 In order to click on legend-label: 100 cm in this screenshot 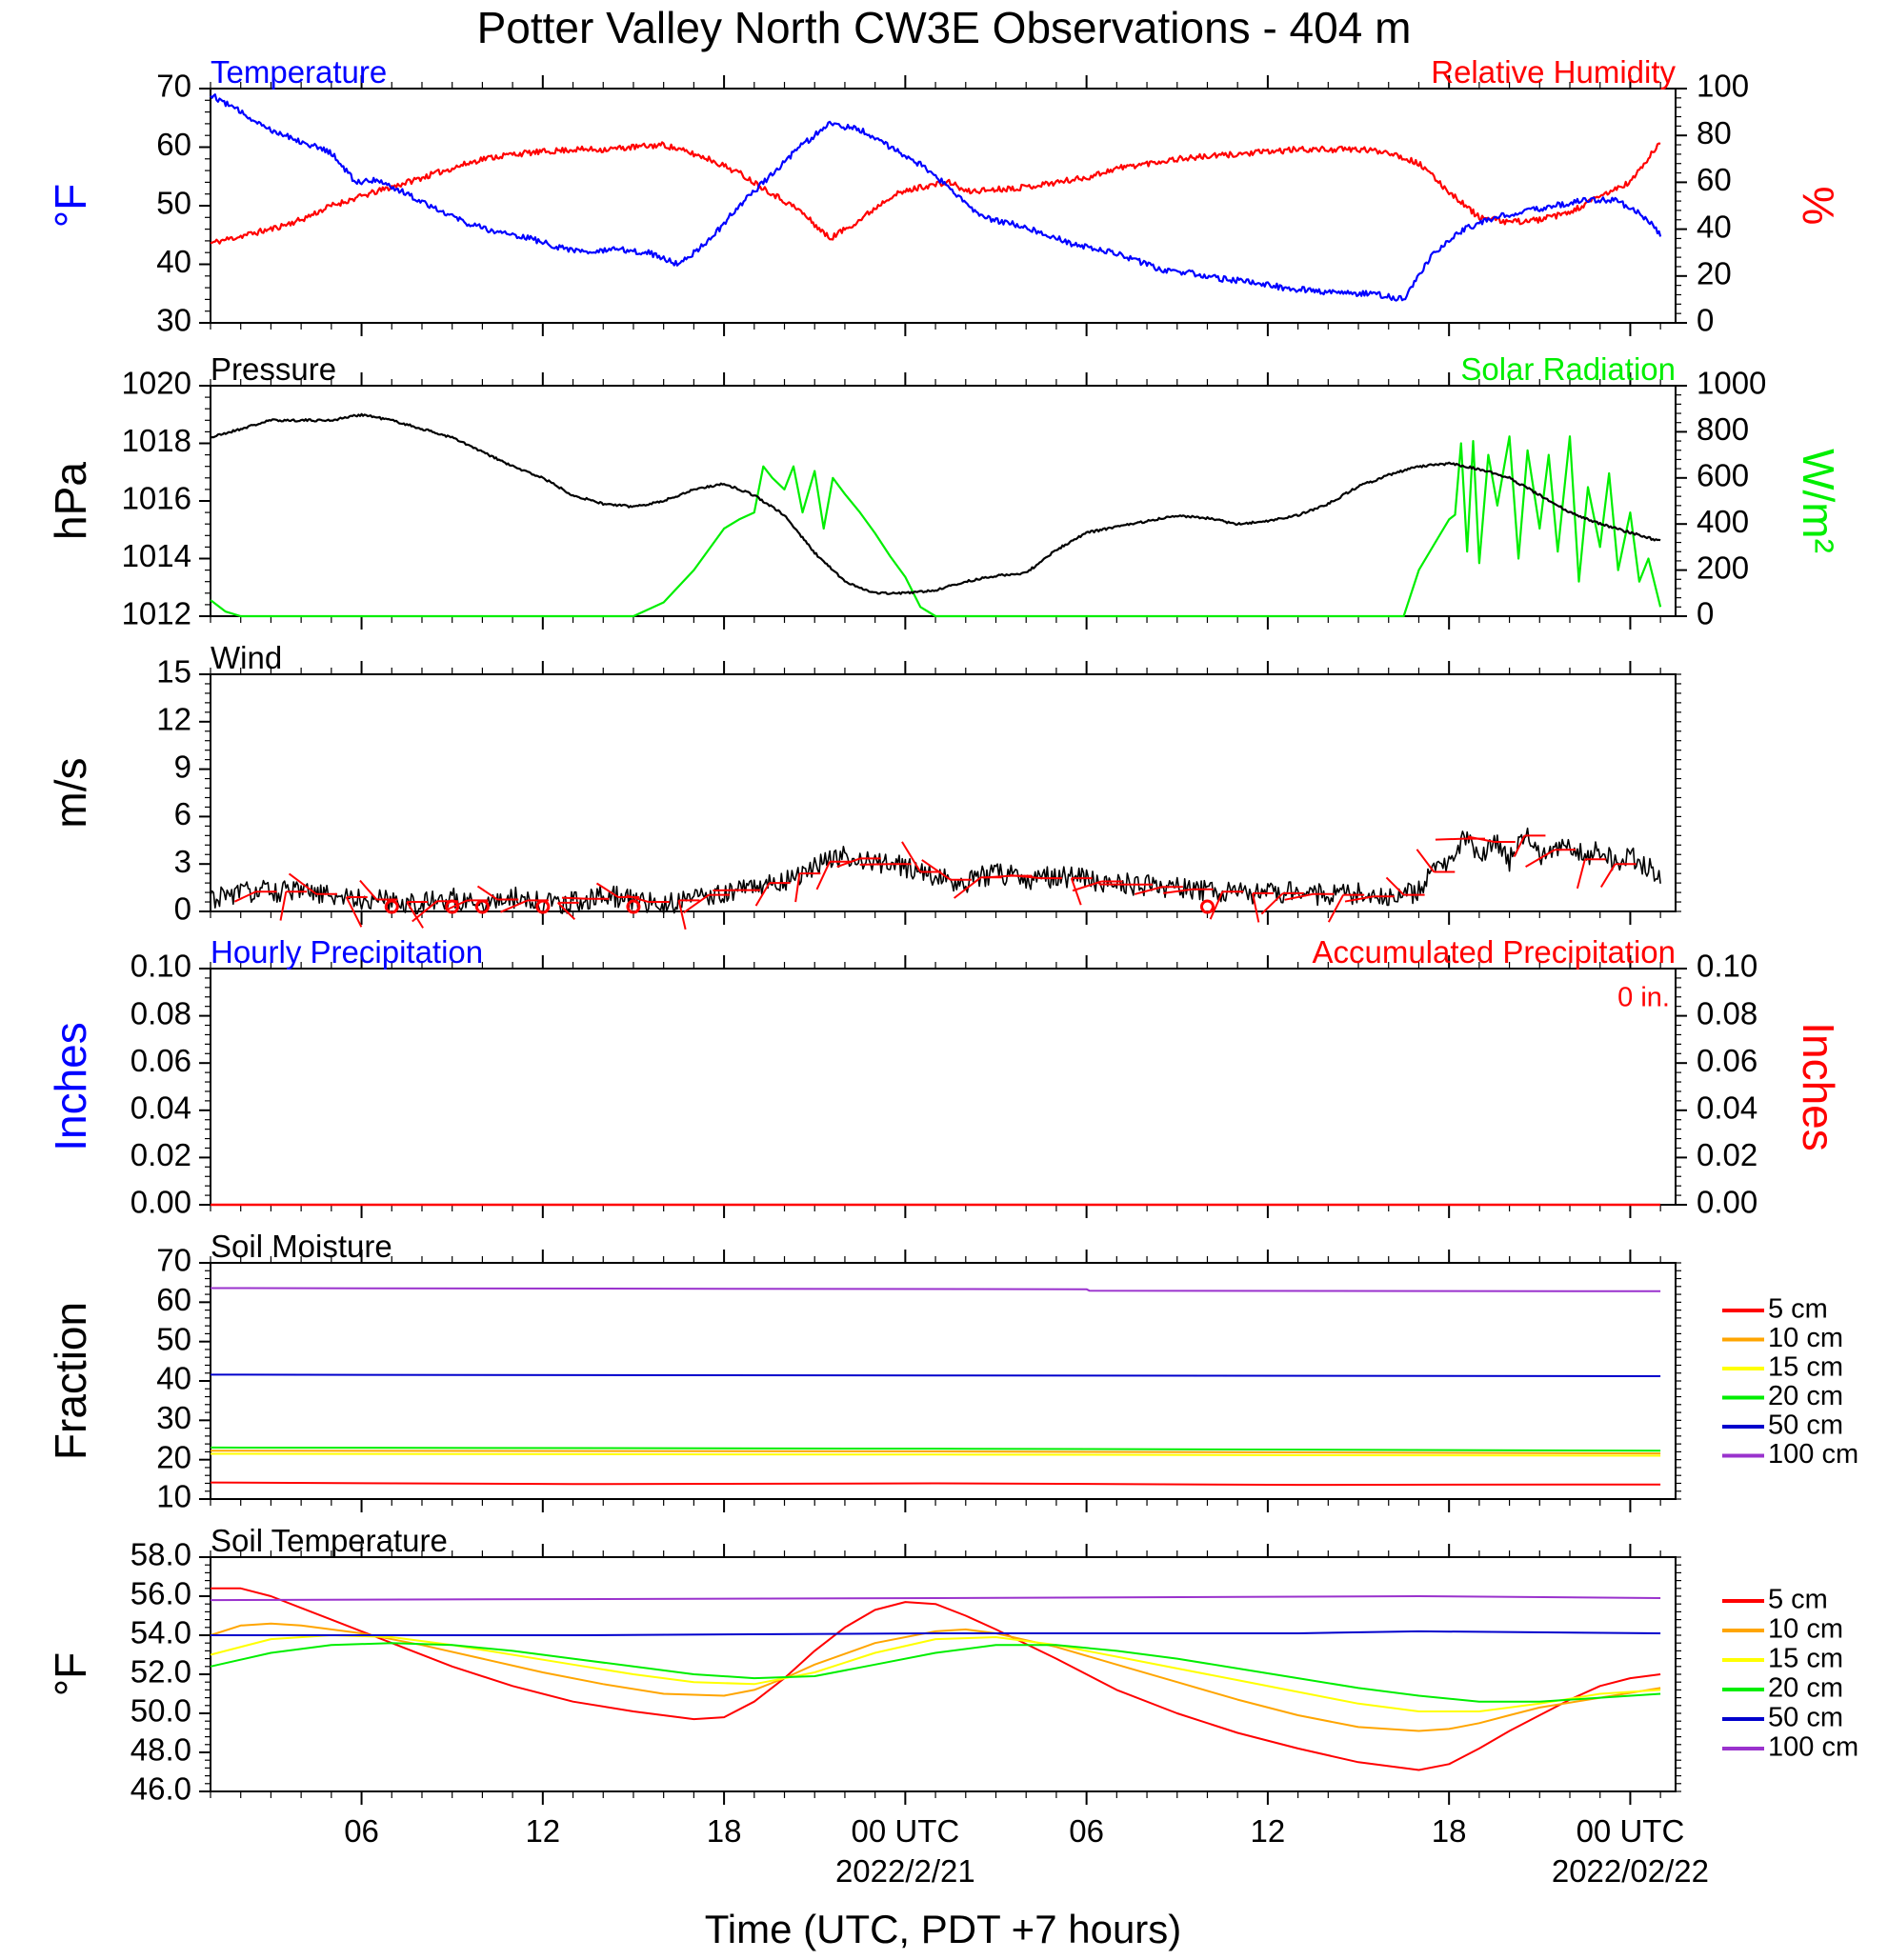, I will do `click(1813, 1454)`.